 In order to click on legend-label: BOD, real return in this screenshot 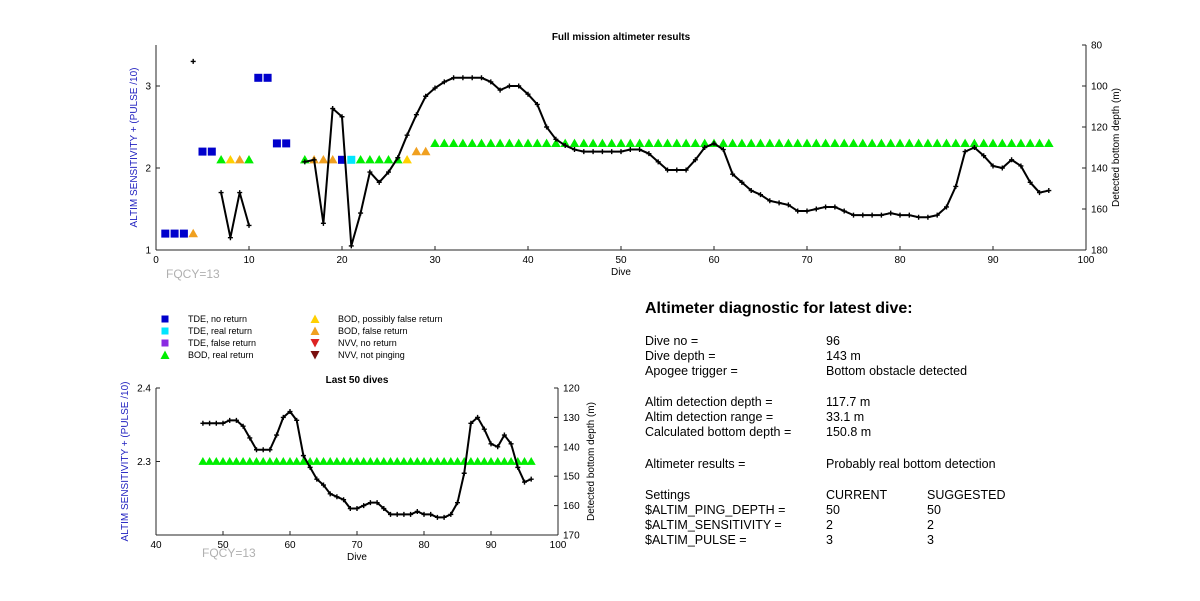, I will do `click(221, 355)`.